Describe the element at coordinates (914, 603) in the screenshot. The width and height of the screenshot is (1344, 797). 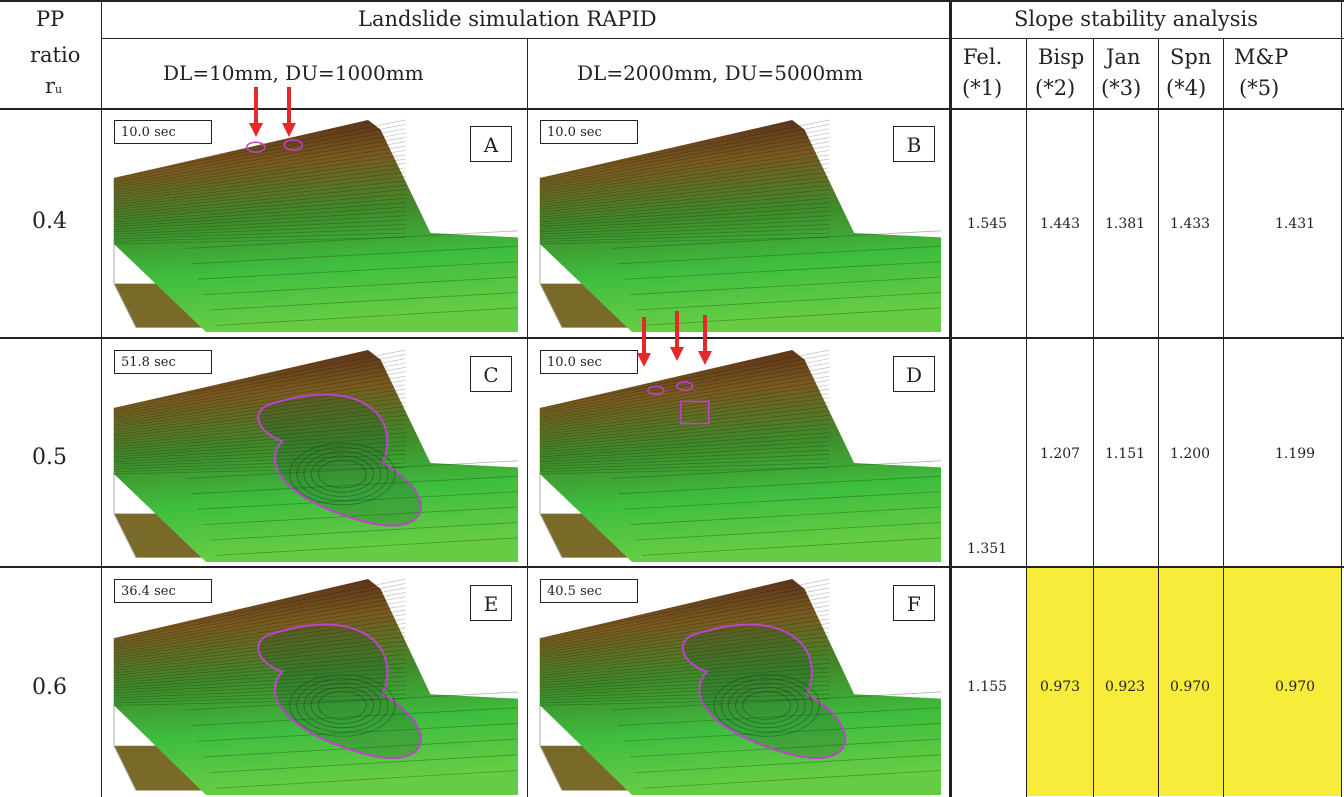
I see `panel-letter-label: F` at that location.